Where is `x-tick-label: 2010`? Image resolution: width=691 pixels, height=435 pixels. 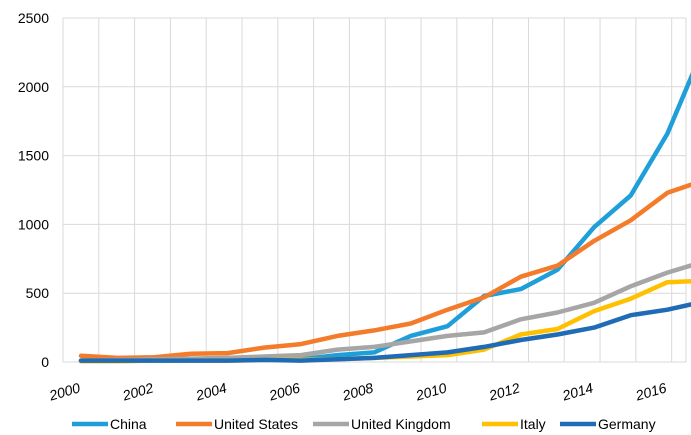 x-tick-label: 2010 is located at coordinates (431, 391).